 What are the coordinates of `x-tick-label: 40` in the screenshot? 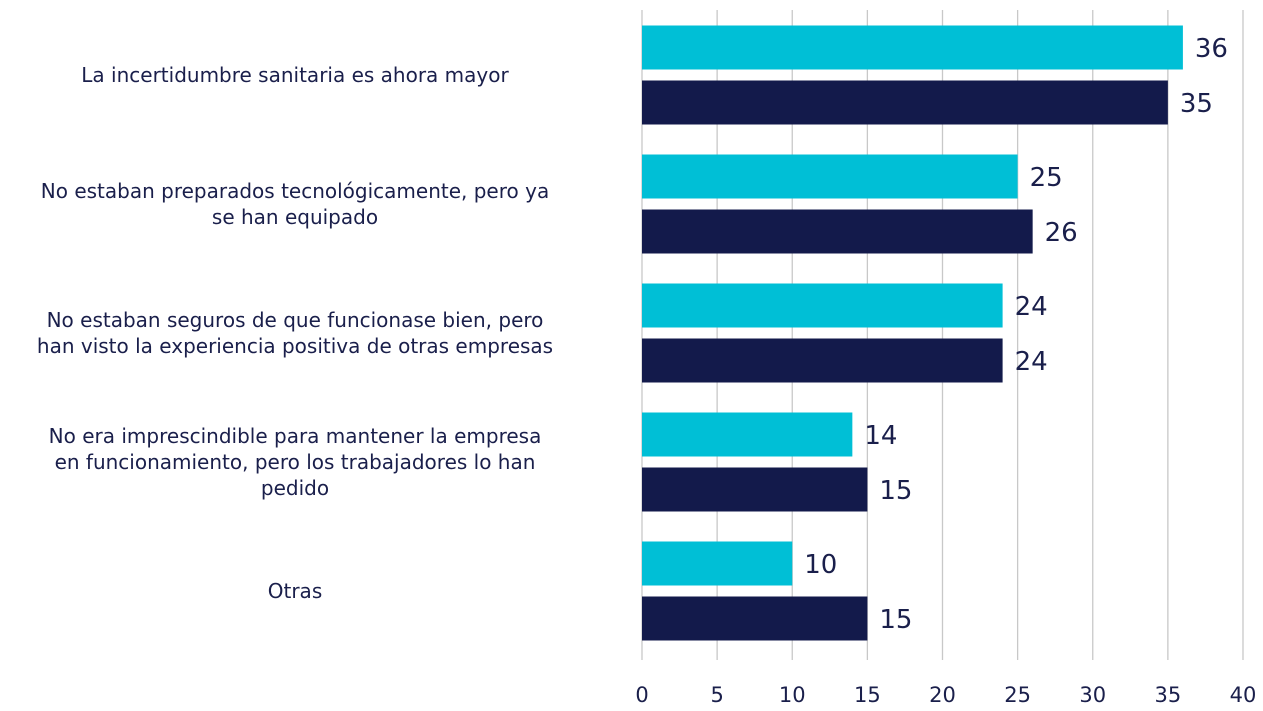 It's located at (1243, 695).